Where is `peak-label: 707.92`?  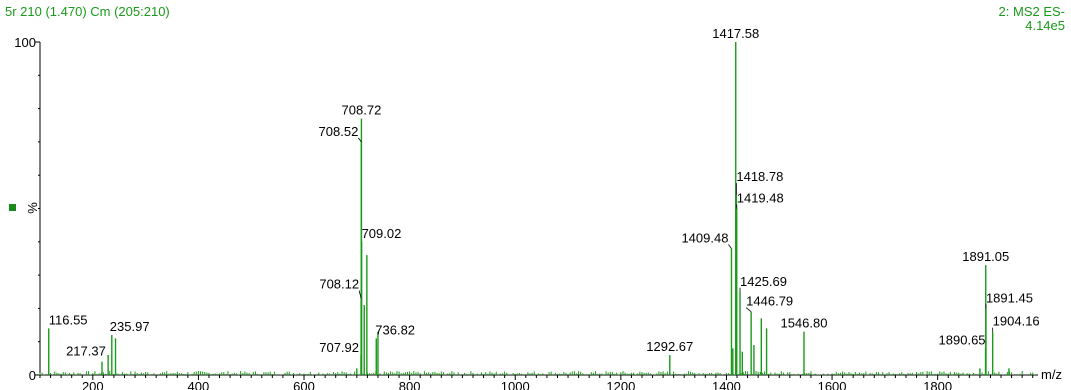 peak-label: 707.92 is located at coordinates (339, 347).